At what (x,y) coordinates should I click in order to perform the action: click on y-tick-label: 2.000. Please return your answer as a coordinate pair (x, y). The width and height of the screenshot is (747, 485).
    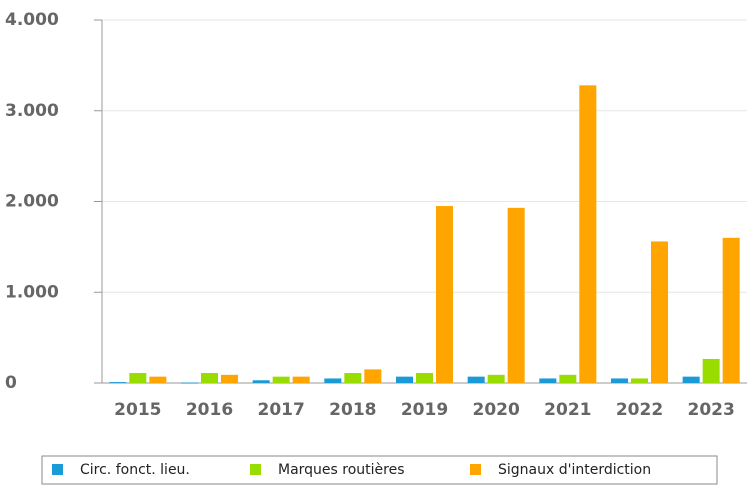
    Looking at the image, I should click on (32, 202).